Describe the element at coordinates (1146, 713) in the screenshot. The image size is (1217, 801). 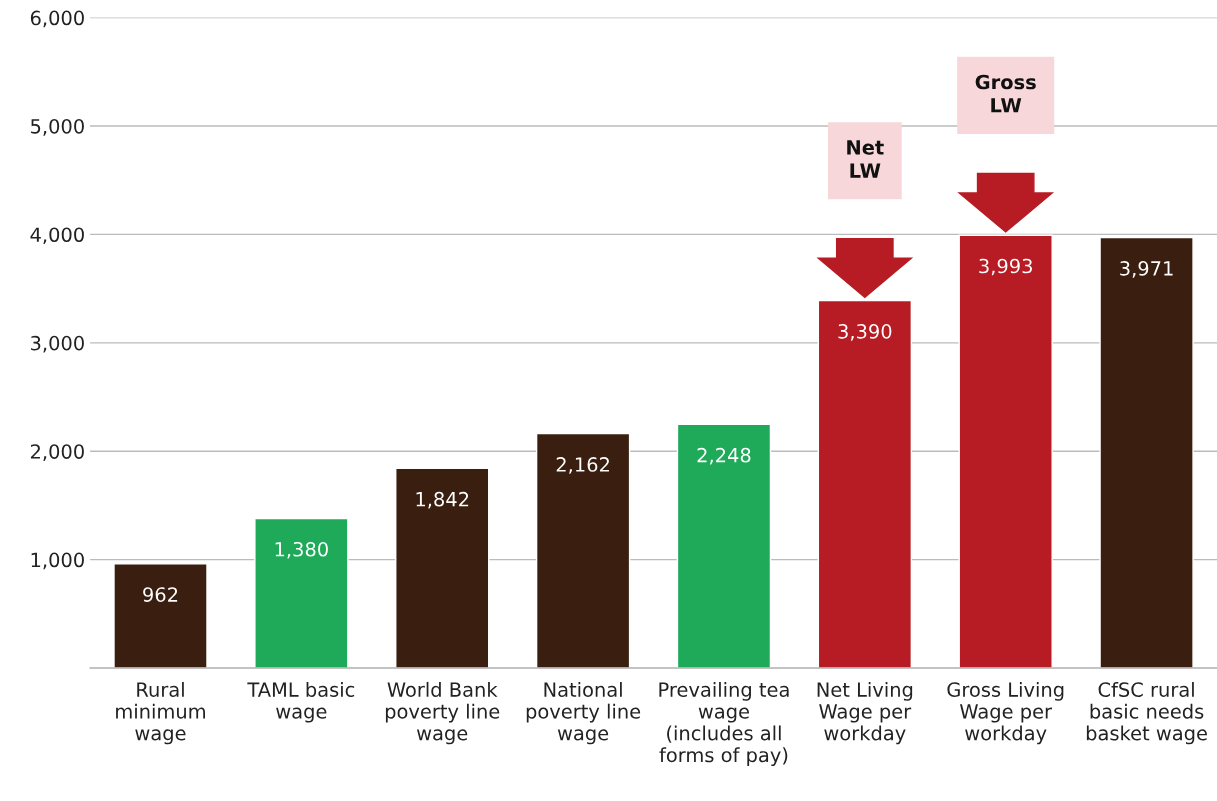
I see `x-tick-label: CfSC rural basic needs basket wage` at that location.